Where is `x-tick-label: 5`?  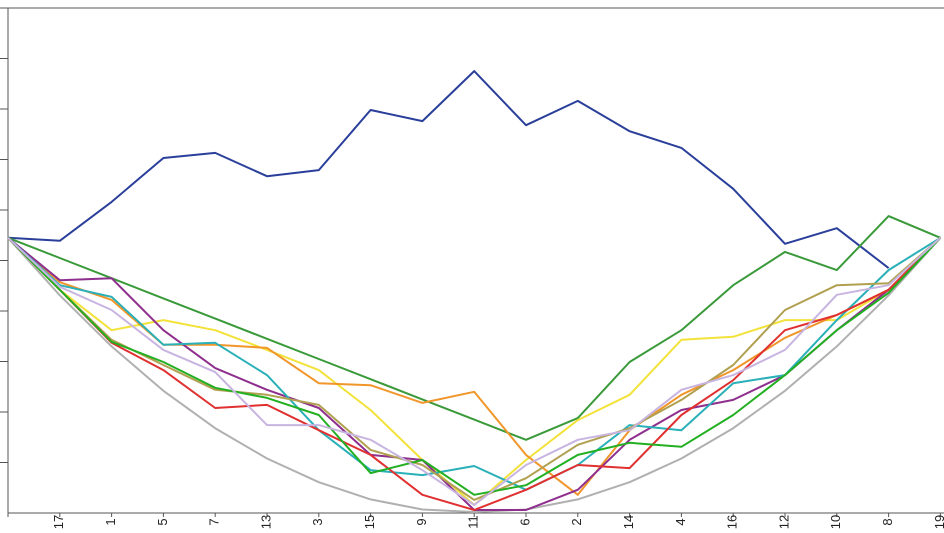 x-tick-label: 5 is located at coordinates (162, 521).